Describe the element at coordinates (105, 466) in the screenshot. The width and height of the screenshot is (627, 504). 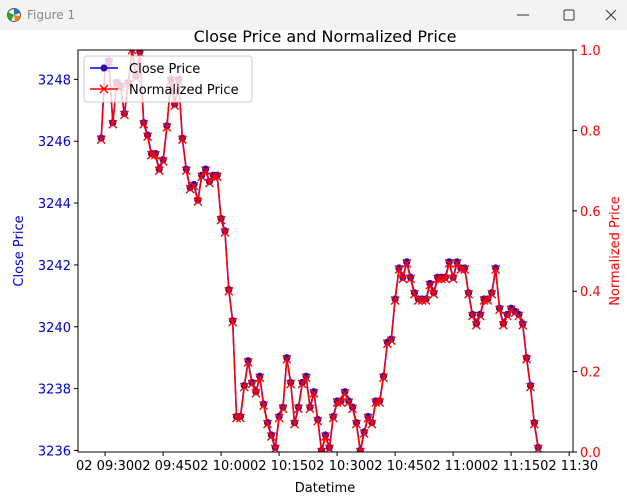
I see `x-tick-label: 02 09:30` at that location.